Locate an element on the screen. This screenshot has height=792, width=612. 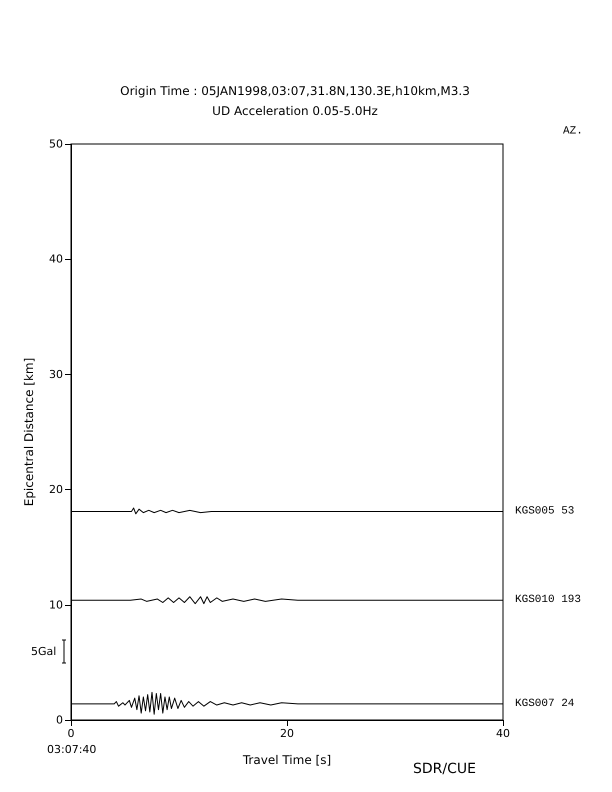
text: SDR/CUE is located at coordinates (444, 769).